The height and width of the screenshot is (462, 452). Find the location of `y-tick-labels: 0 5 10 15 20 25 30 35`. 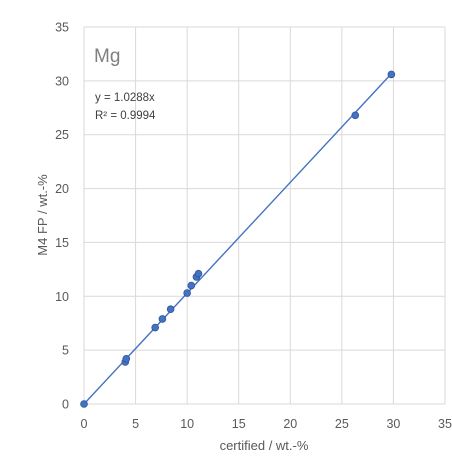

y-tick-labels: 0 5 10 15 20 25 30 35 is located at coordinates (62, 216).